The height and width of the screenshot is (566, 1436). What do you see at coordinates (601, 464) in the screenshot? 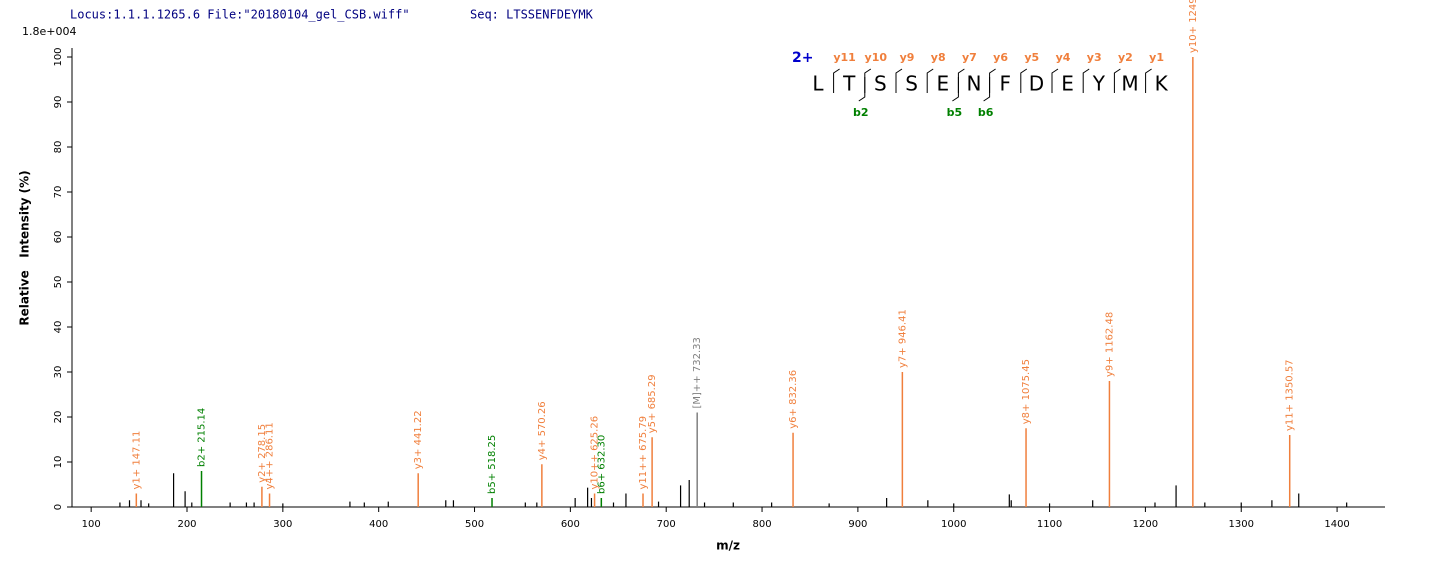
I see `peak-label: b6+ 632.30` at bounding box center [601, 464].